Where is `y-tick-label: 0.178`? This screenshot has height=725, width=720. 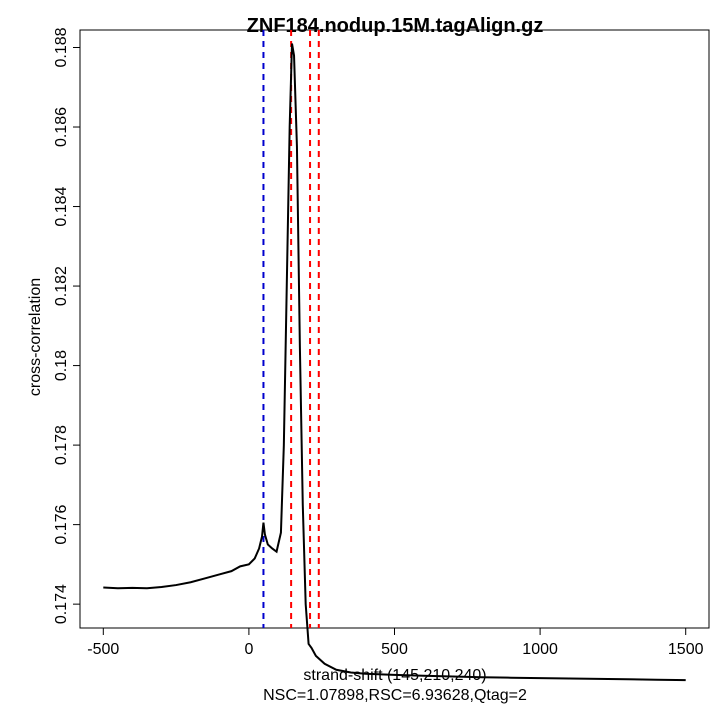
y-tick-label: 0.178 is located at coordinates (61, 445).